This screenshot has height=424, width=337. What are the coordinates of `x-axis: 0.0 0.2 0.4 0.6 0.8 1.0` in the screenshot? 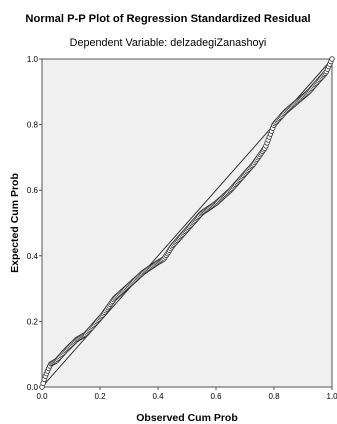 It's located at (186, 394).